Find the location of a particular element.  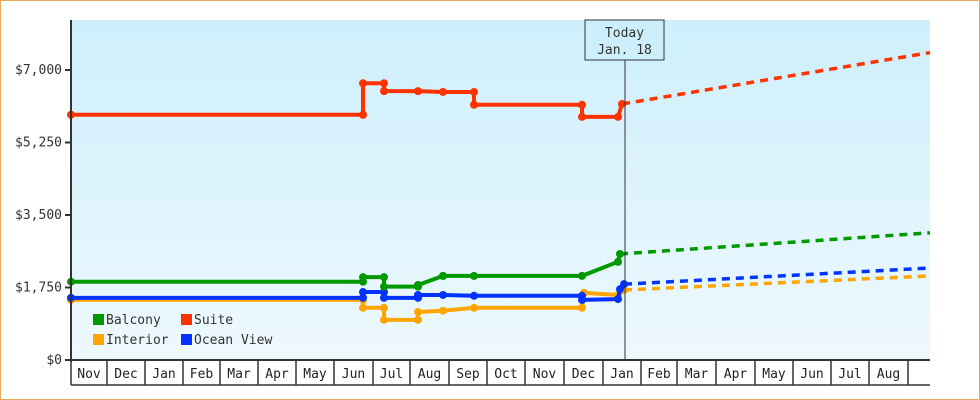

y-tick-label: $0 is located at coordinates (54, 360).